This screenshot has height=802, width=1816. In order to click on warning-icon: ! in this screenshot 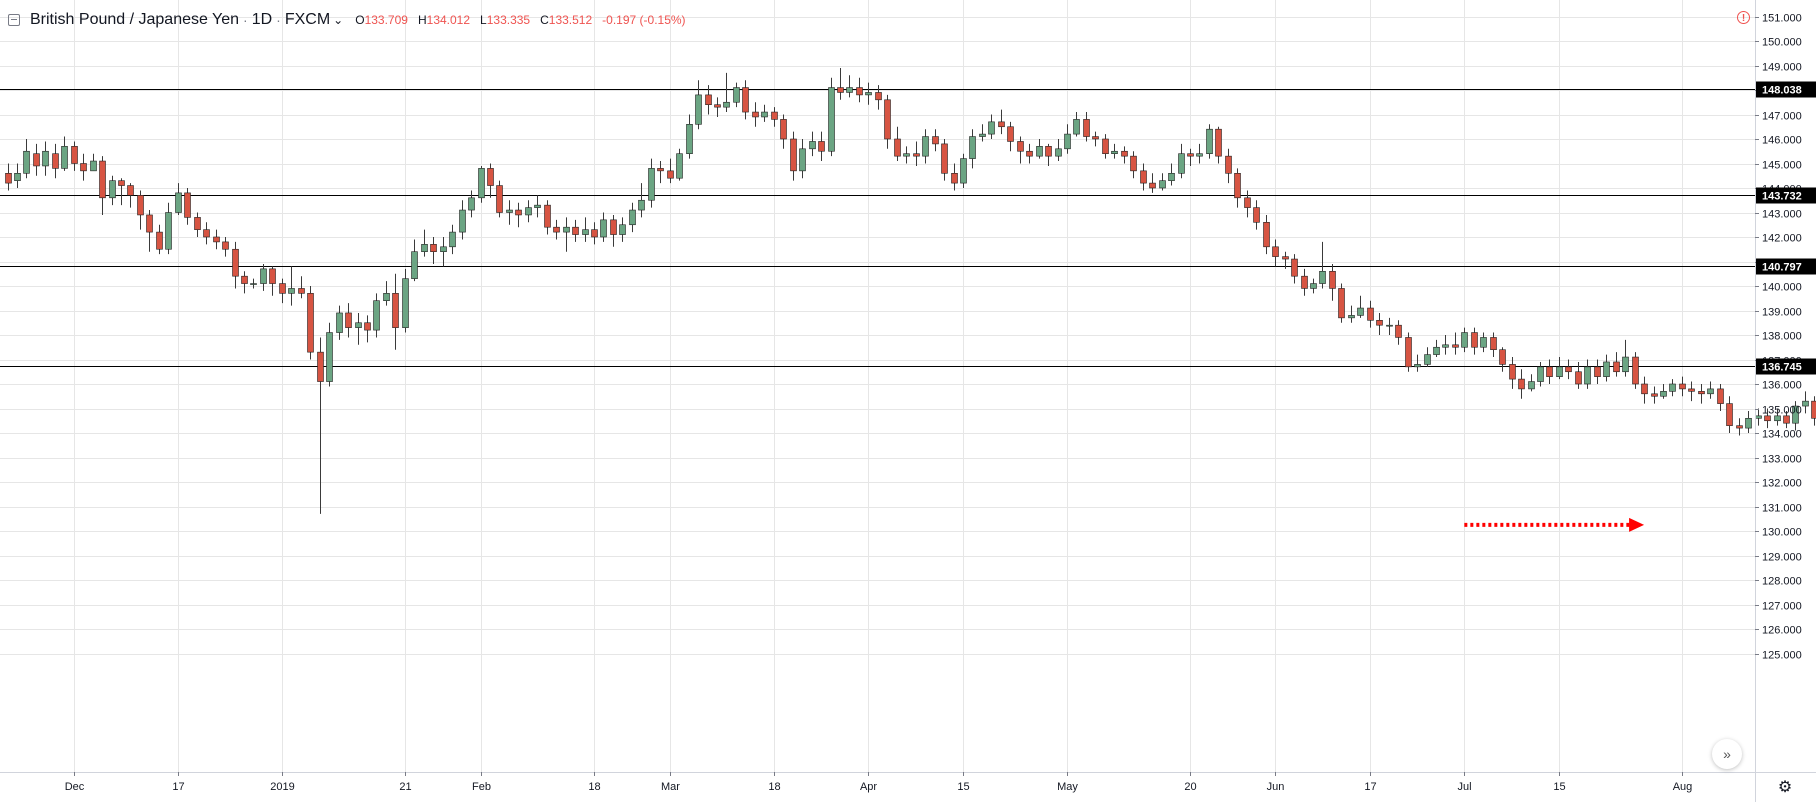, I will do `click(1743, 17)`.